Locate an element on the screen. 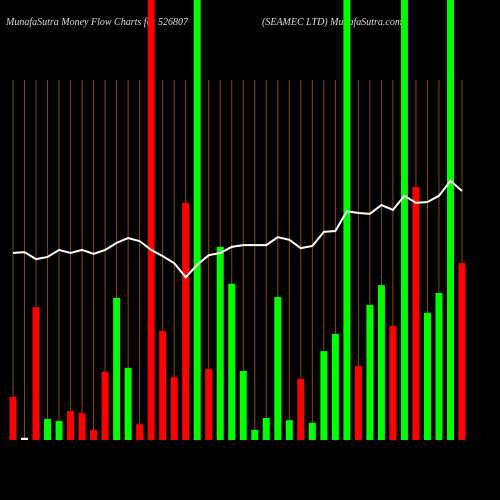 This screenshot has width=500, height=500. chart-subtitle: (SEAMEC LTD) MunafaSutra.com is located at coordinates (332, 22).